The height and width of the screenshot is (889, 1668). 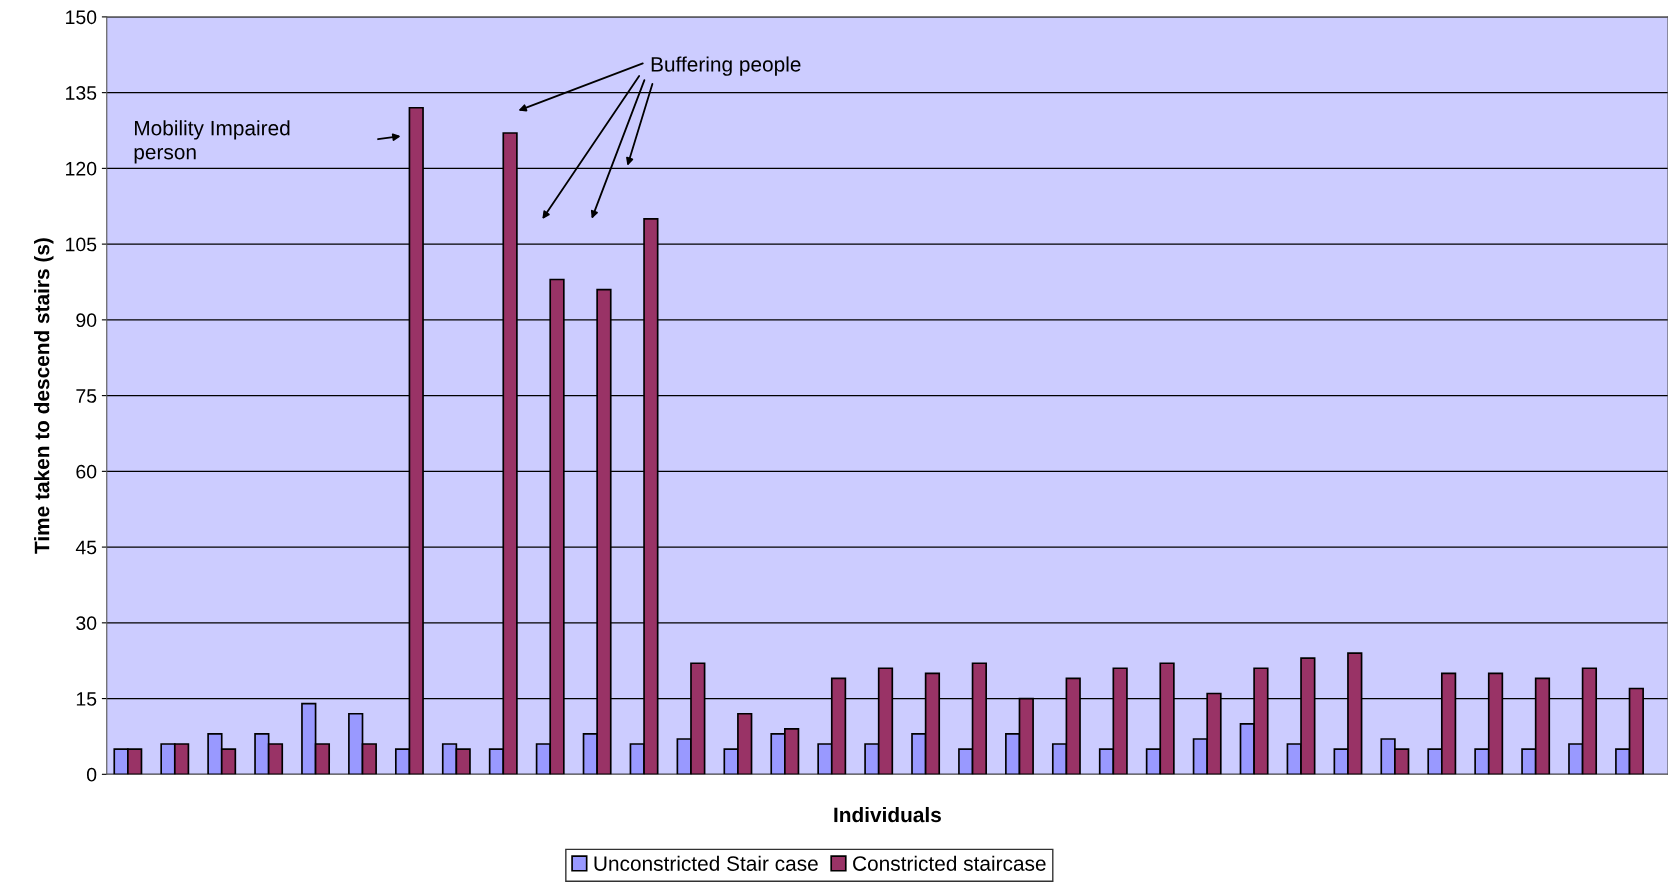 What do you see at coordinates (706, 863) in the screenshot?
I see `legend-label: Unconstricted Stair case` at bounding box center [706, 863].